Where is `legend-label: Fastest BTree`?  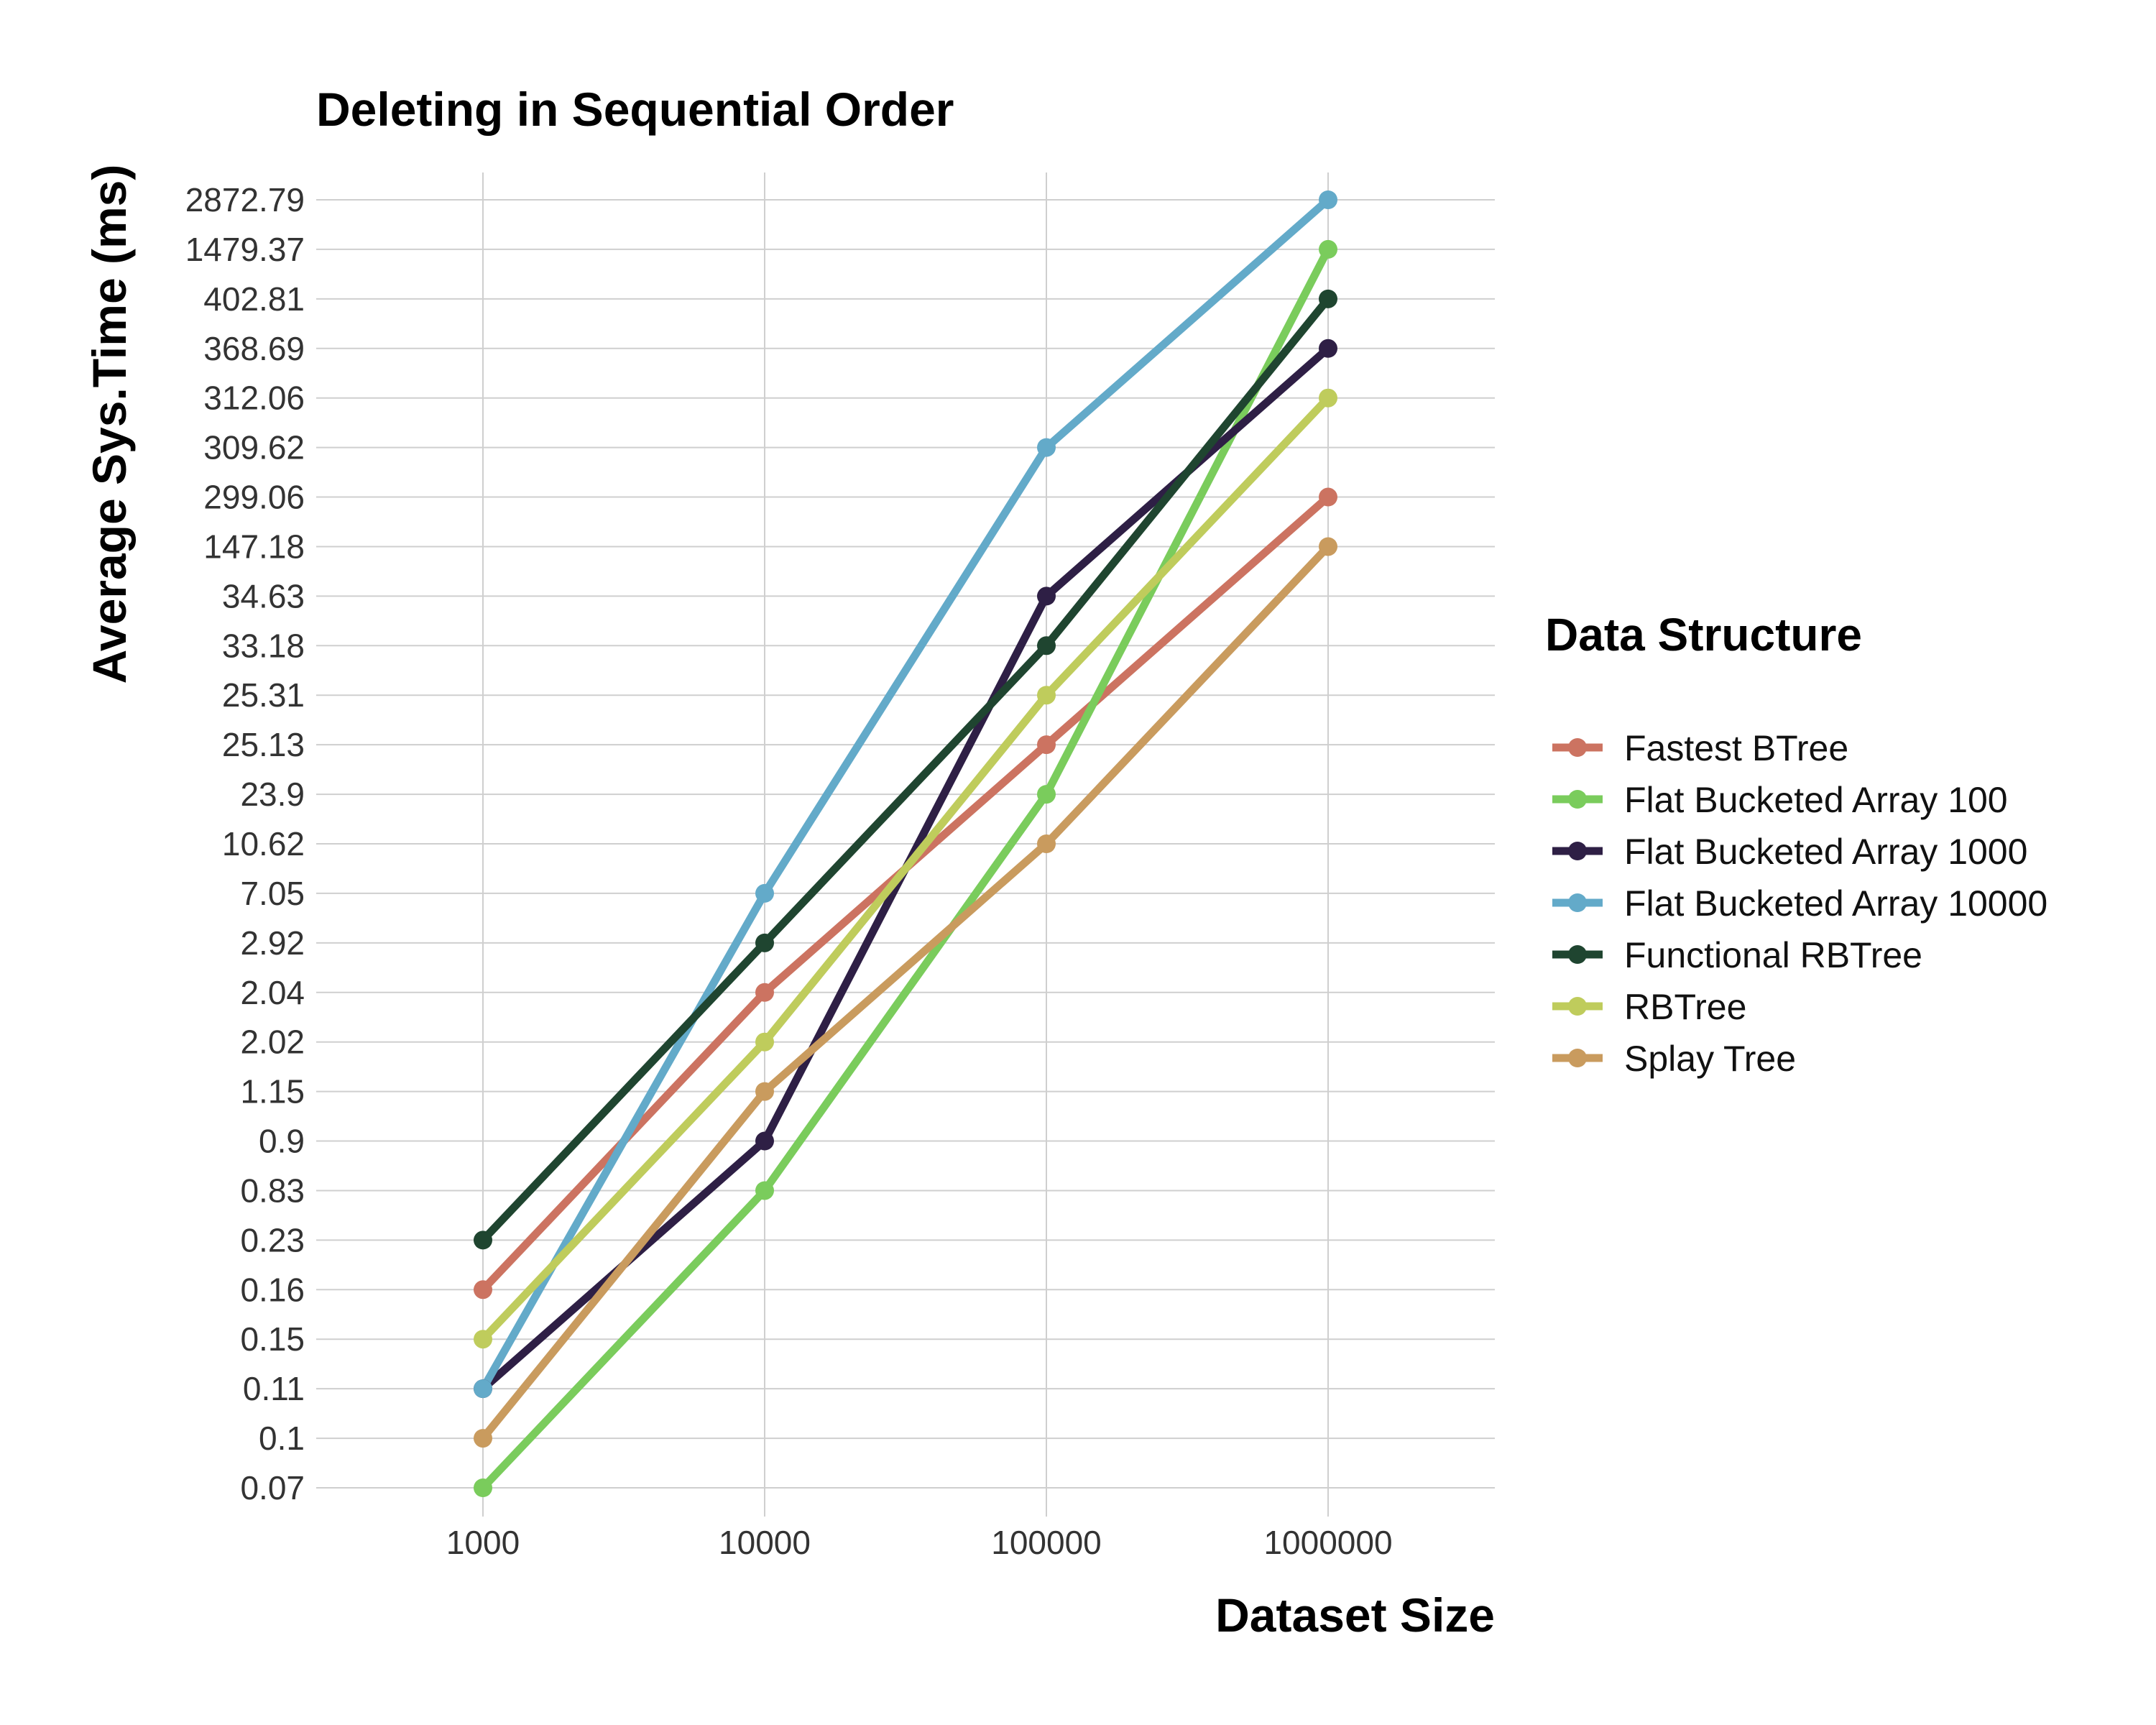
legend-label: Fastest BTree is located at coordinates (1736, 748).